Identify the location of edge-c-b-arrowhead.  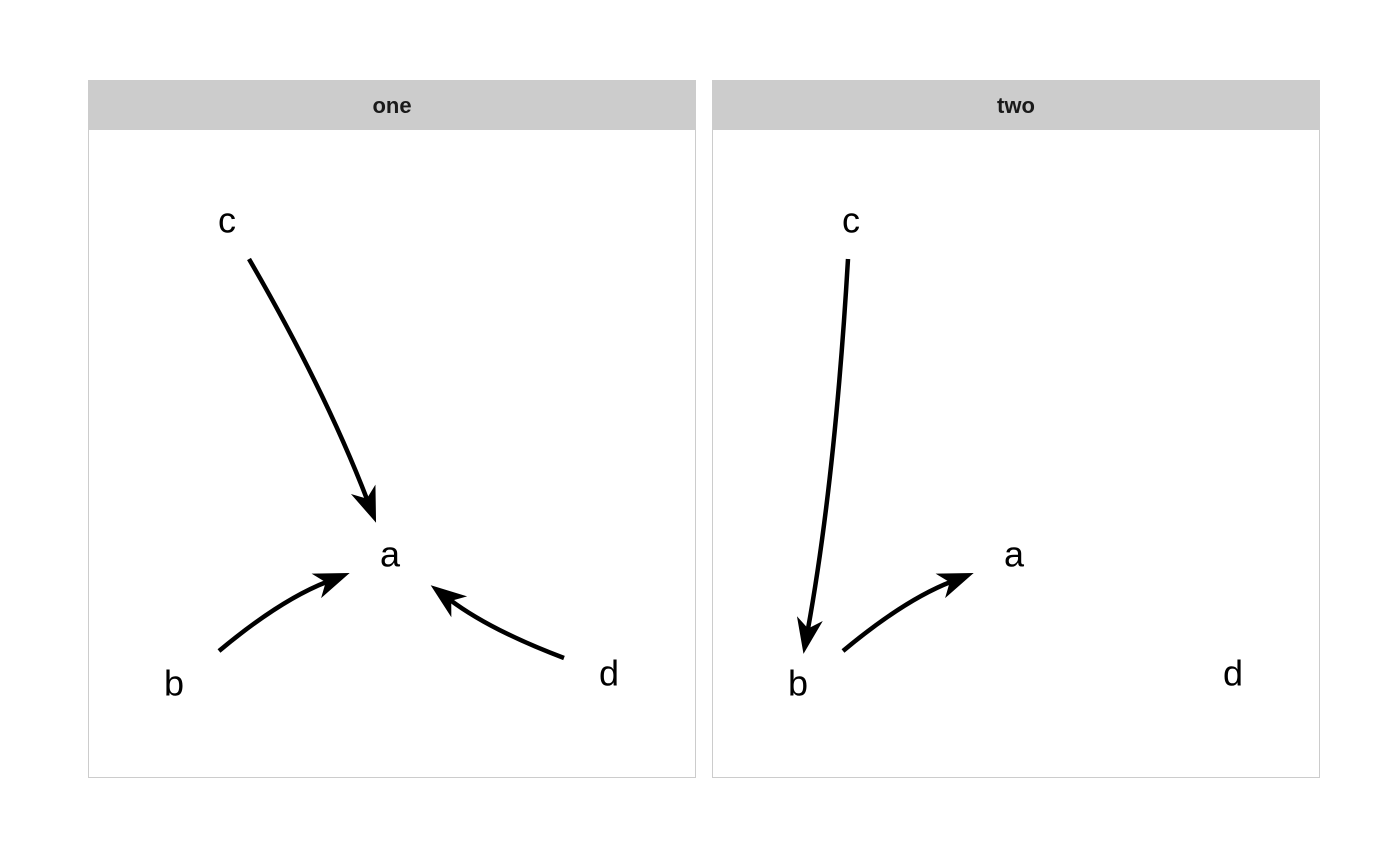
(809, 635).